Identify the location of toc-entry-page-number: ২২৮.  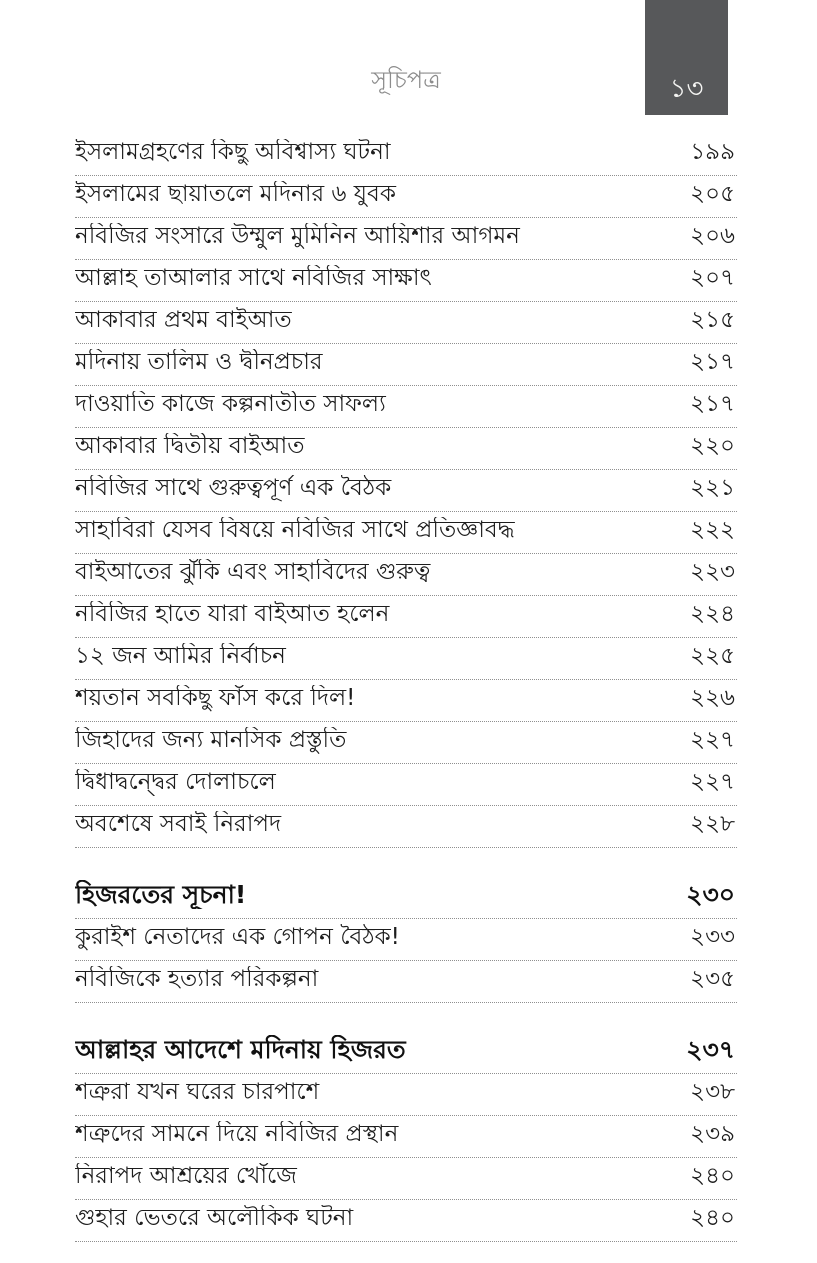
(712, 824).